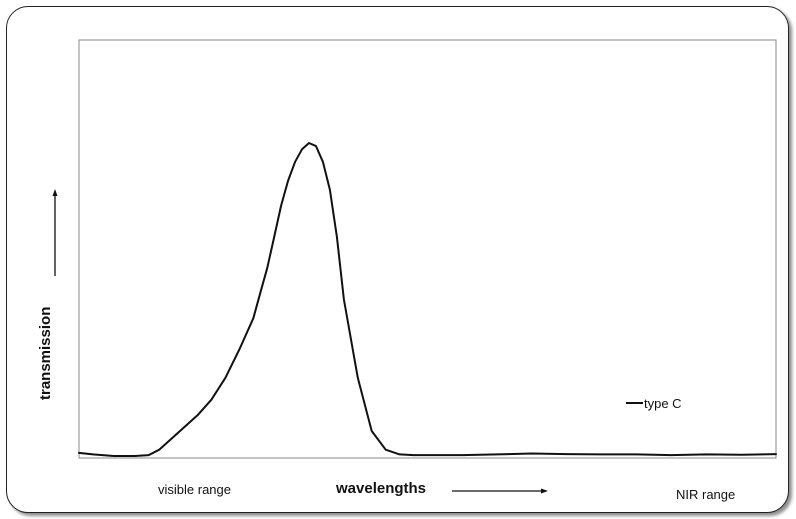 The width and height of the screenshot is (796, 519). Describe the element at coordinates (663, 403) in the screenshot. I see `legend-entry-type-c: type C` at that location.